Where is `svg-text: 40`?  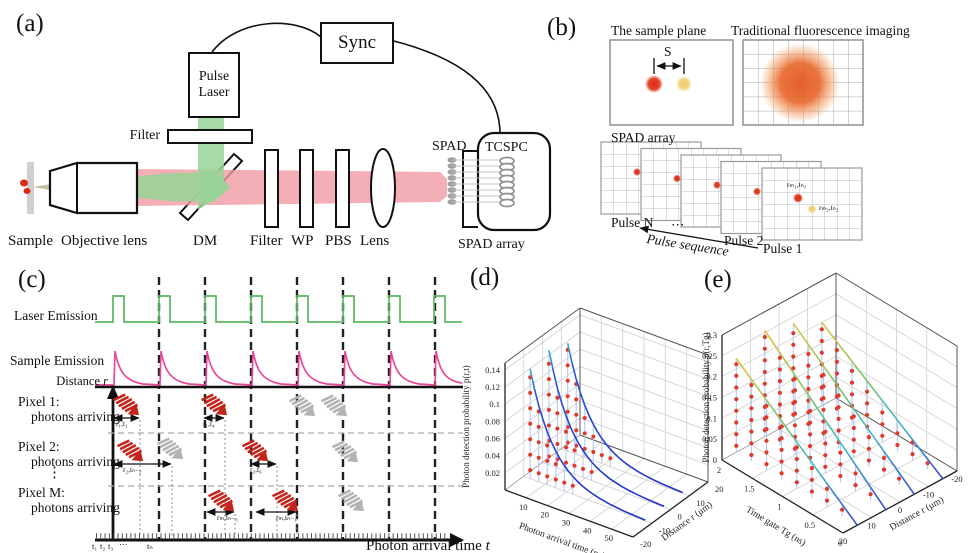 svg-text: 40 is located at coordinates (587, 530).